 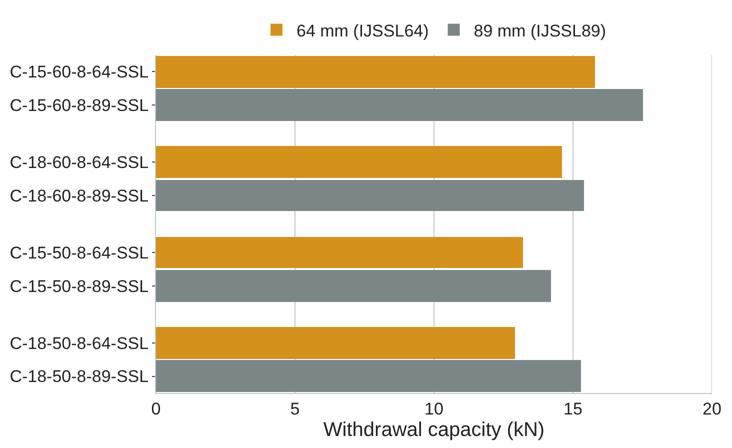 What do you see at coordinates (79, 286) in the screenshot?
I see `y-tick-label: C-15-50-8-89-SSL` at bounding box center [79, 286].